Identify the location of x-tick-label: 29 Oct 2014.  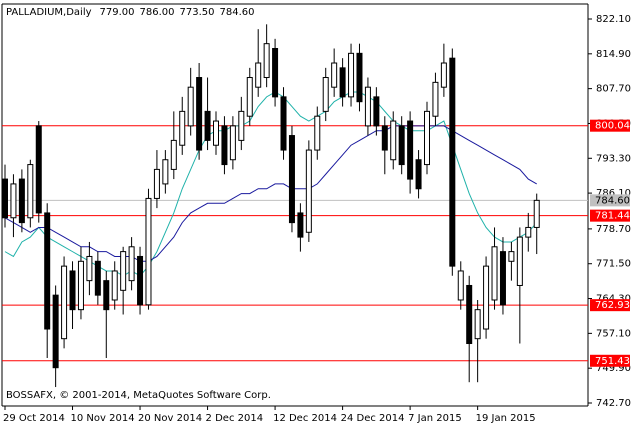
(34, 418).